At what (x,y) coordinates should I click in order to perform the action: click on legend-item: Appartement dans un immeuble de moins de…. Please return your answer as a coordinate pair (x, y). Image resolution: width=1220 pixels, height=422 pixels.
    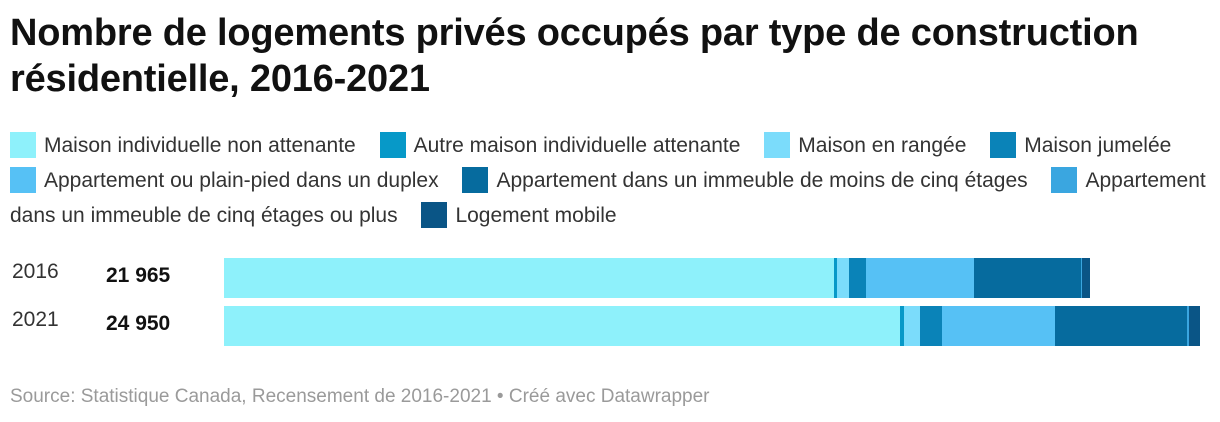
    Looking at the image, I should click on (745, 180).